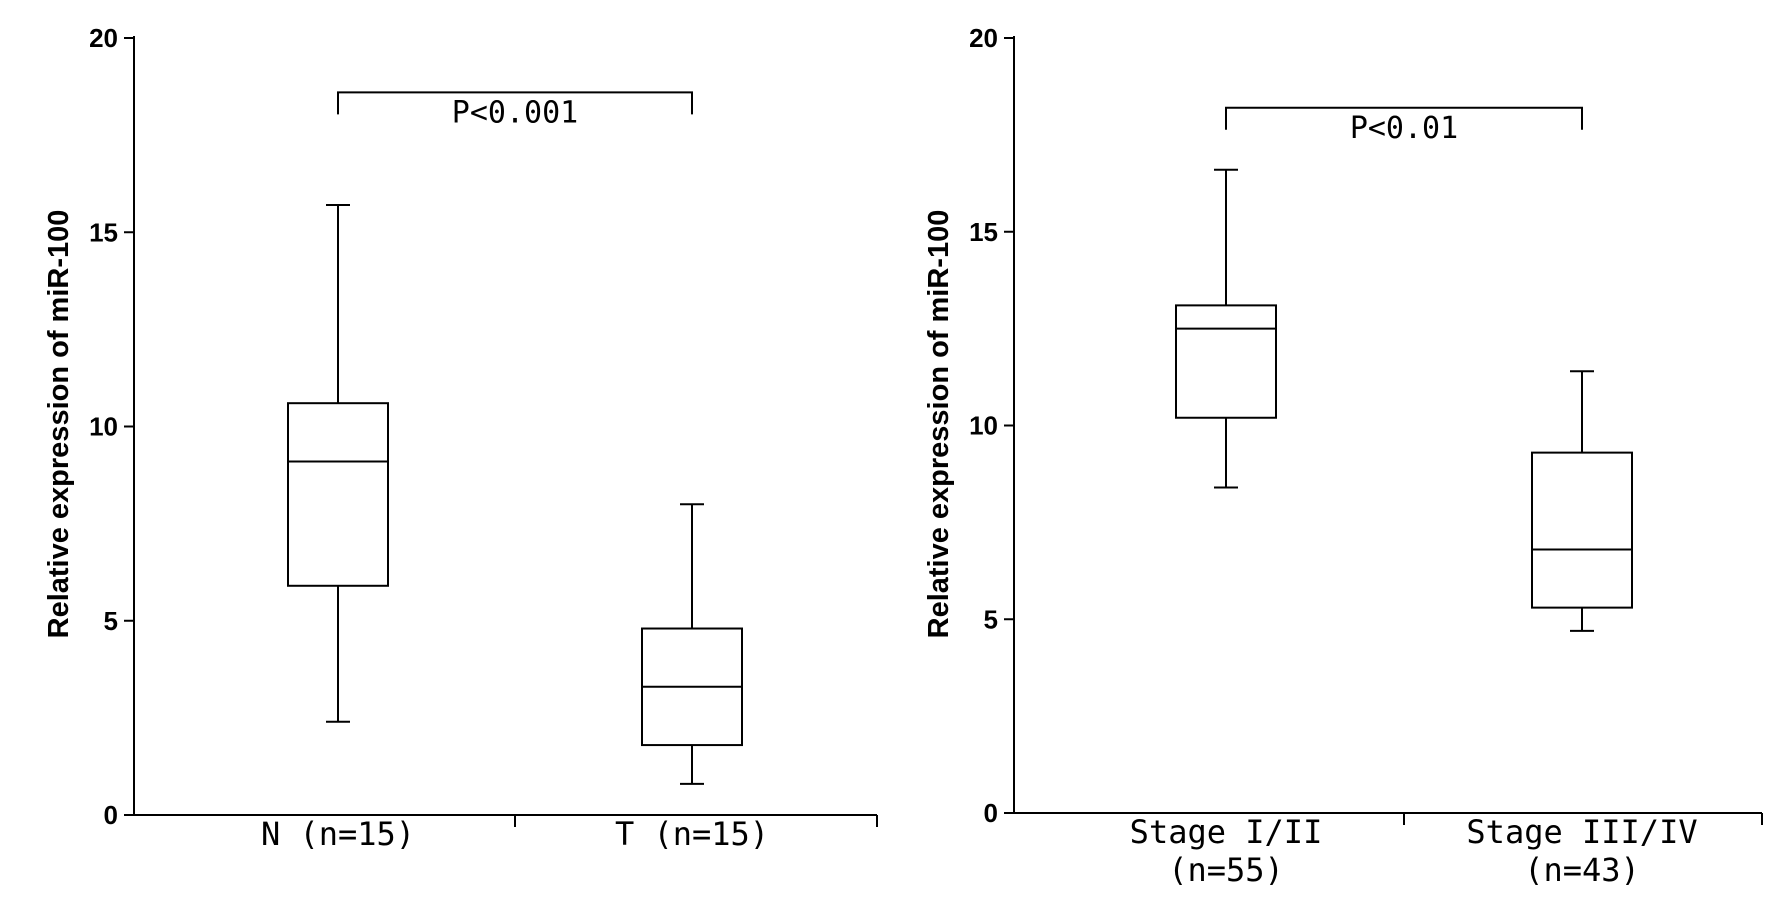  I want to click on panel-2-y-axis-title: Relative expression of miR-100, so click(939, 424).